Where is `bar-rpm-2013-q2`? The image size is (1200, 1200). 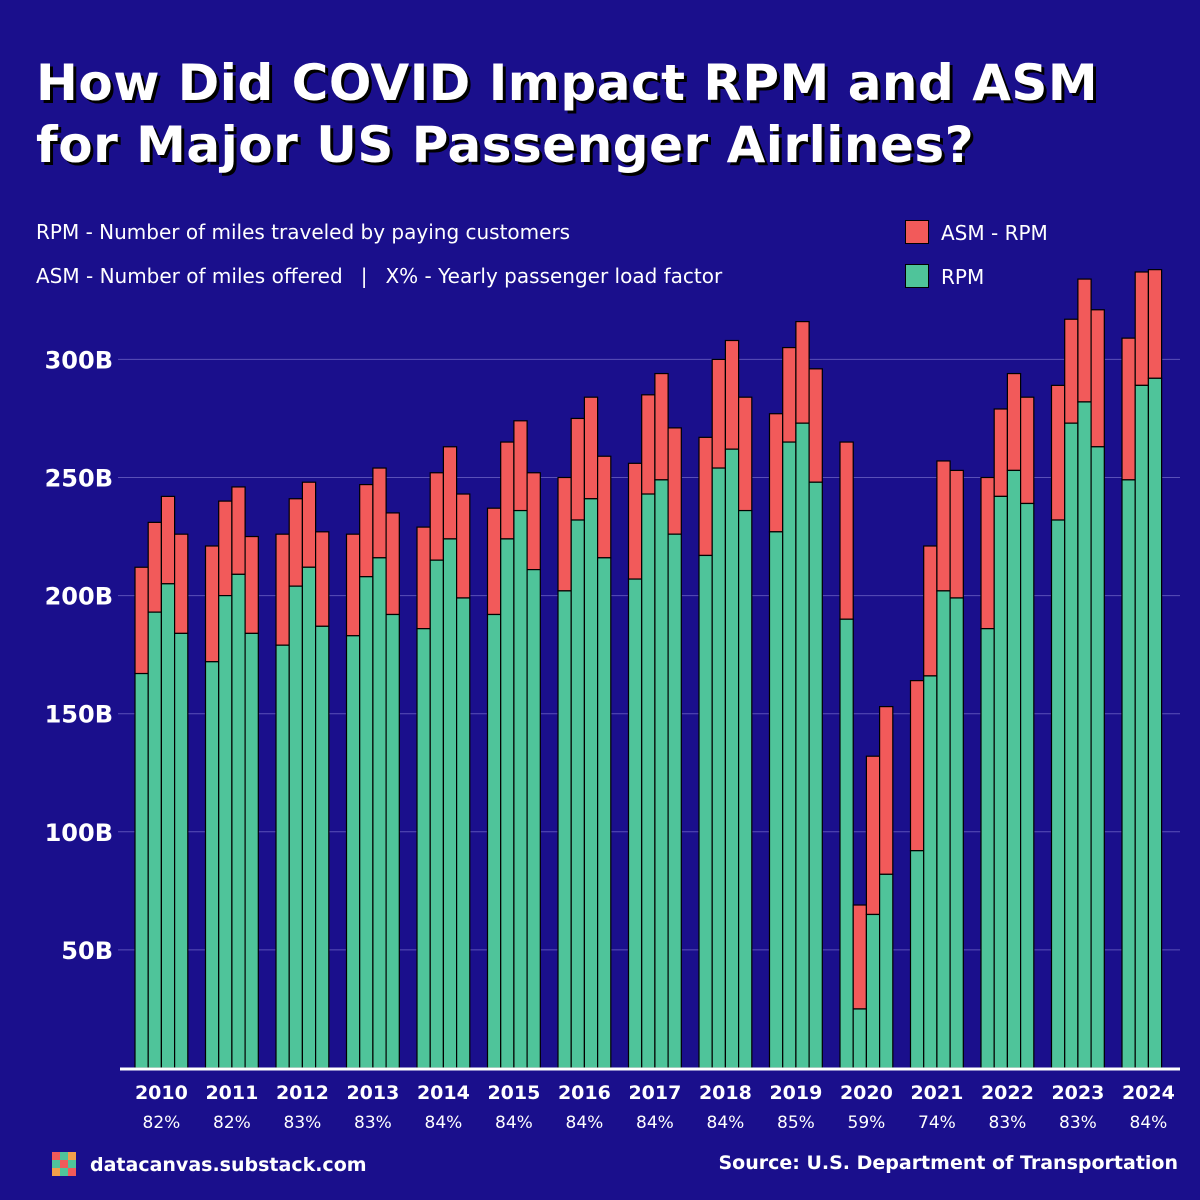
bar-rpm-2013-q2 is located at coordinates (366, 822).